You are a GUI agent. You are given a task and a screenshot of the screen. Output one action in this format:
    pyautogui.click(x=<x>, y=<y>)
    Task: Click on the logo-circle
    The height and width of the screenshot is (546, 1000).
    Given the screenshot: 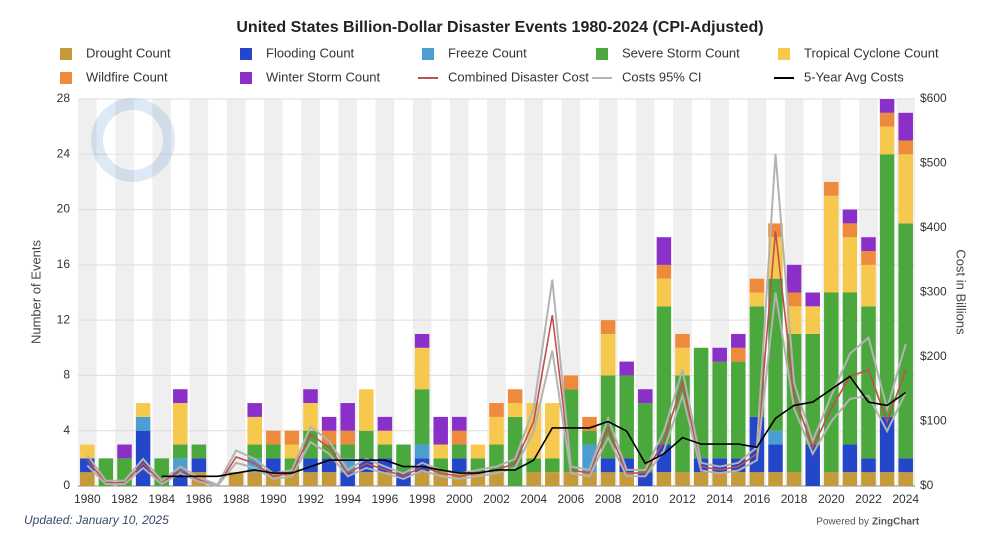 What is the action you would take?
    pyautogui.click(x=133, y=140)
    